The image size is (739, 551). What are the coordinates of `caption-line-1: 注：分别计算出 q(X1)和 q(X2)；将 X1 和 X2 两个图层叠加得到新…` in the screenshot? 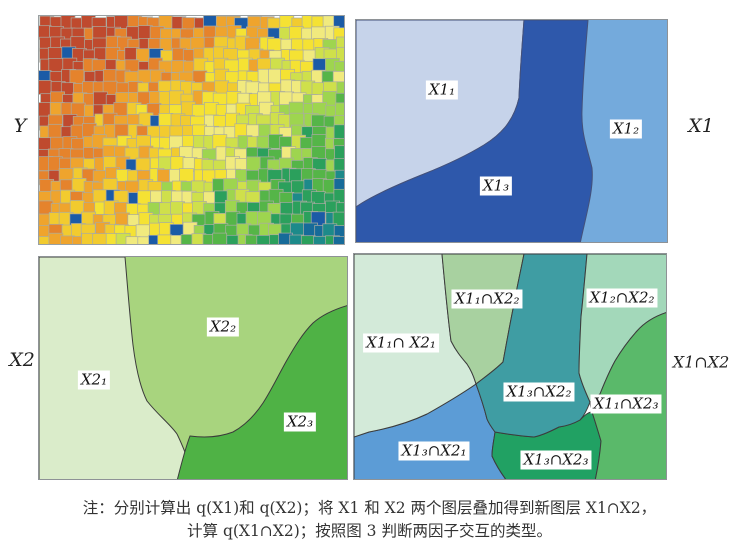 It's located at (369, 508).